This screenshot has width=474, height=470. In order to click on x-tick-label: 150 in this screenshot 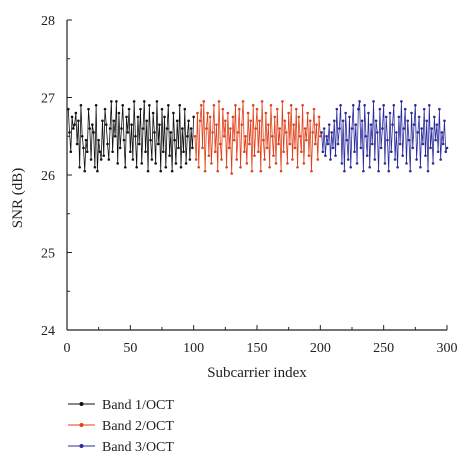, I will do `click(257, 348)`.